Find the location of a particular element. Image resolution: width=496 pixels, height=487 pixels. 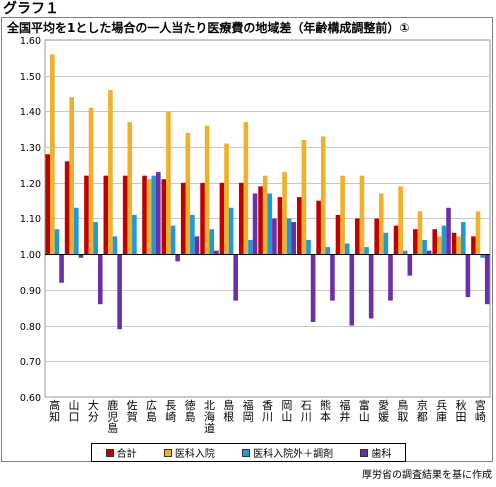

y-tick-label: 0.70 is located at coordinates (30, 362).